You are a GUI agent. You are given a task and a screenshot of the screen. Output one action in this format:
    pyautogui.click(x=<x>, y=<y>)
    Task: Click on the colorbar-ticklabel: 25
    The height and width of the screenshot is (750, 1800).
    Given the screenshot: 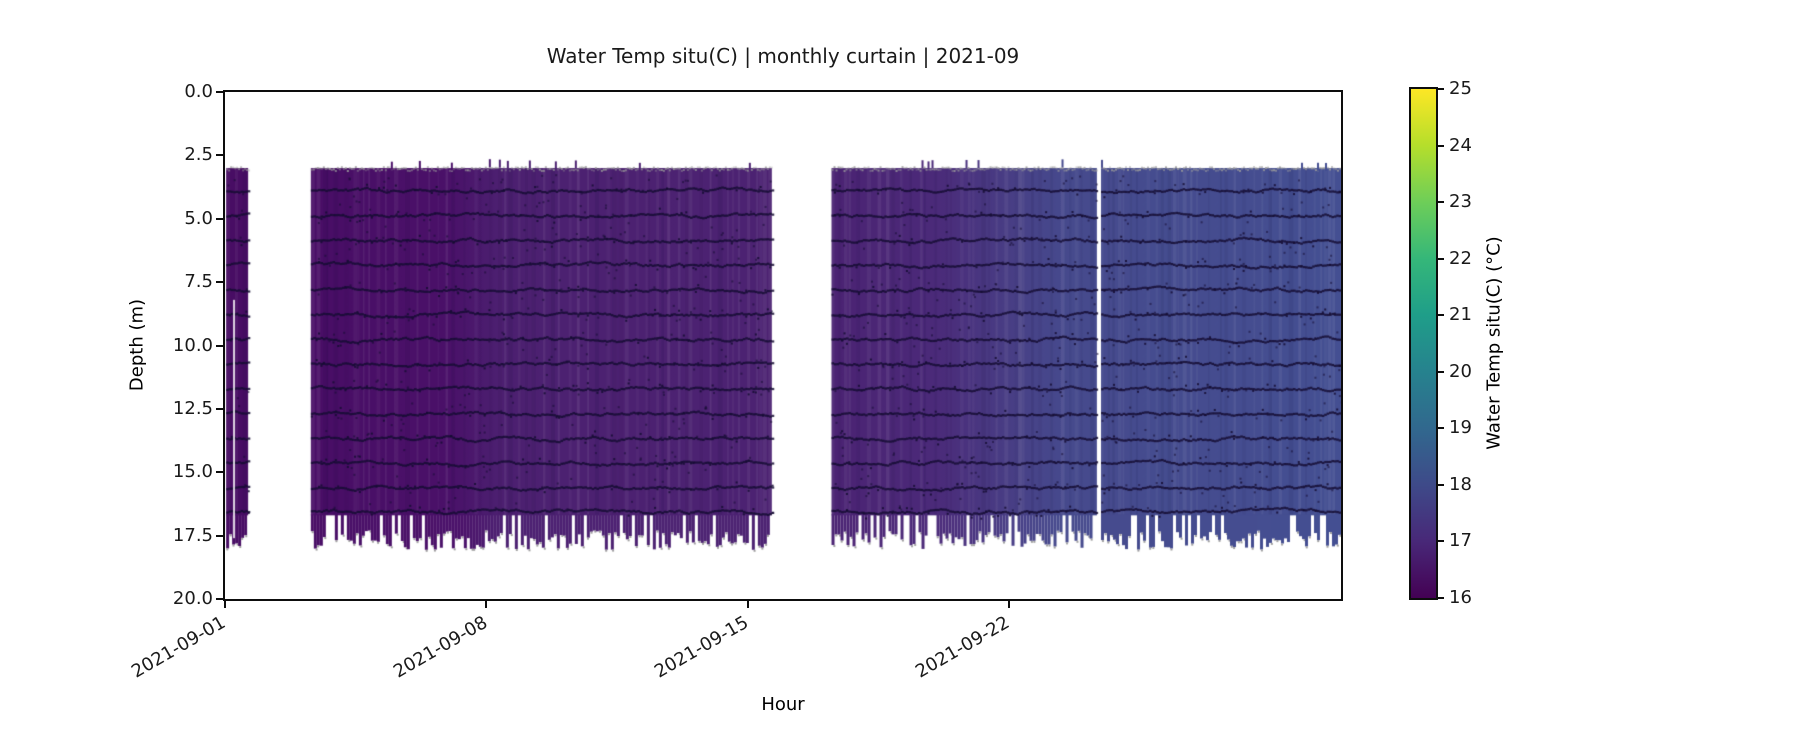 What is the action you would take?
    pyautogui.click(x=1460, y=88)
    